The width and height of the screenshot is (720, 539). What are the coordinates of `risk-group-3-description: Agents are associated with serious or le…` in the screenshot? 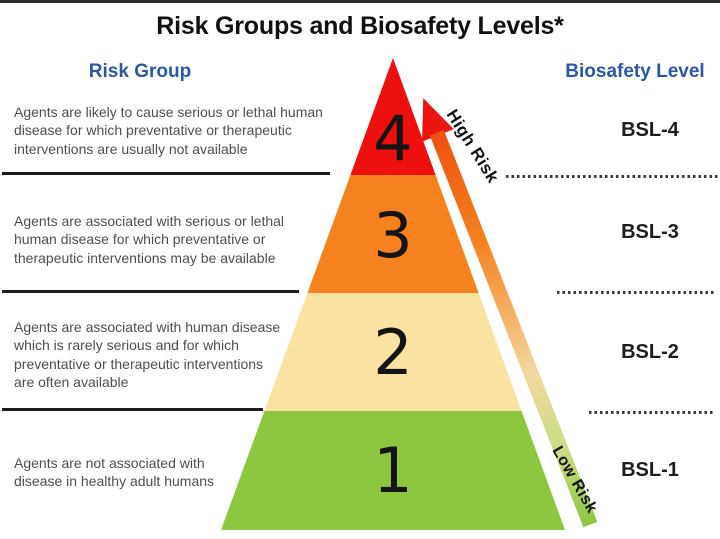 It's located at (149, 239).